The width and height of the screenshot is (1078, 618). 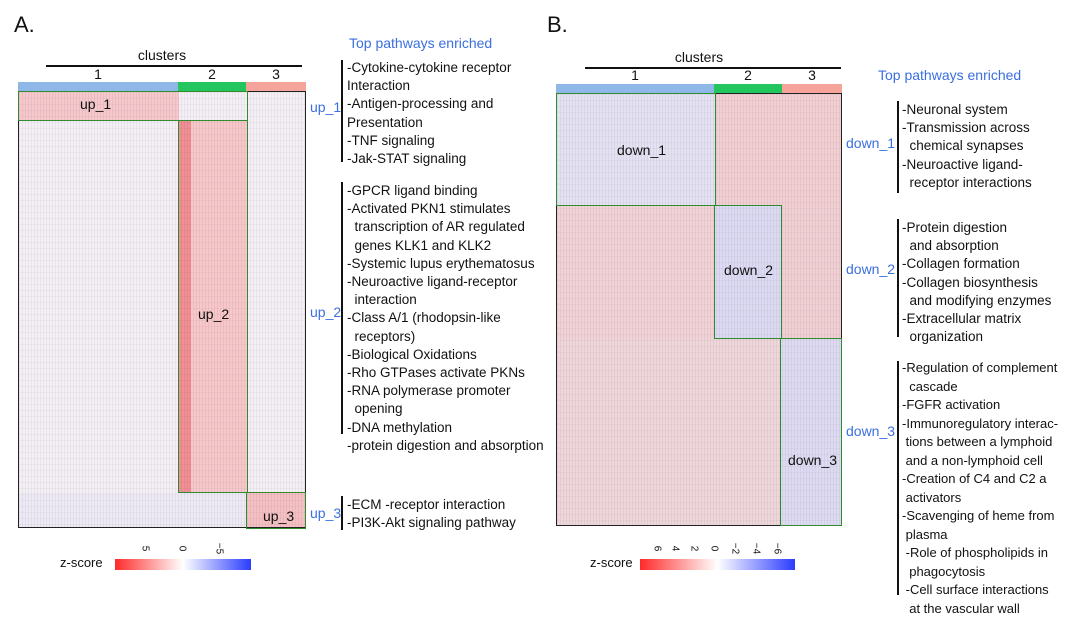 What do you see at coordinates (24, 24) in the screenshot?
I see `panel-a-label: A.` at bounding box center [24, 24].